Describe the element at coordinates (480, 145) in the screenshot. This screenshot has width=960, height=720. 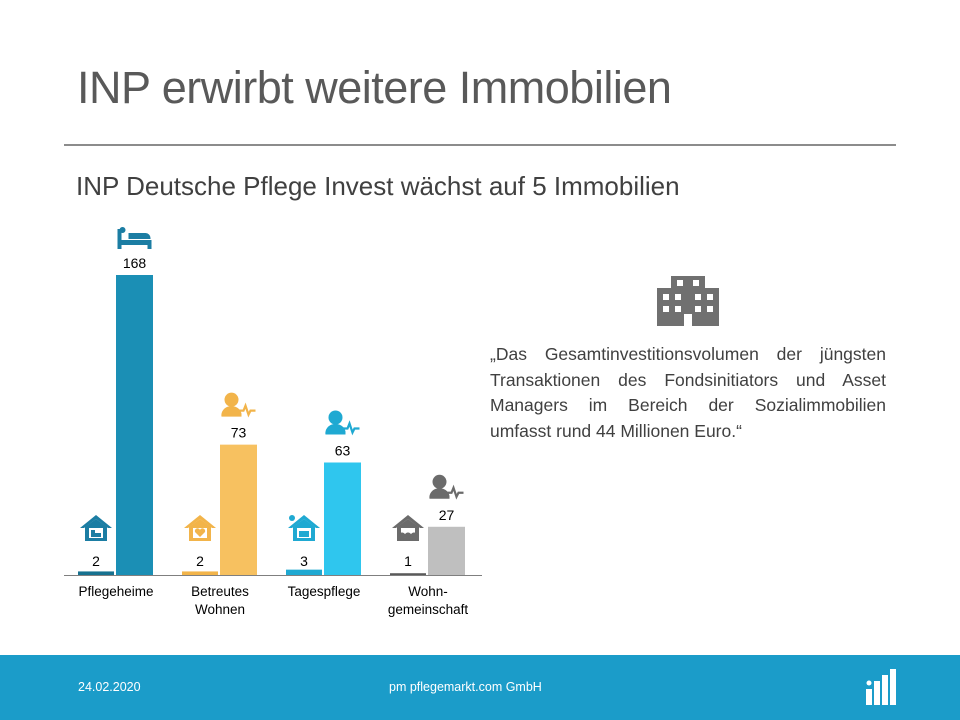
I see `title-divider` at that location.